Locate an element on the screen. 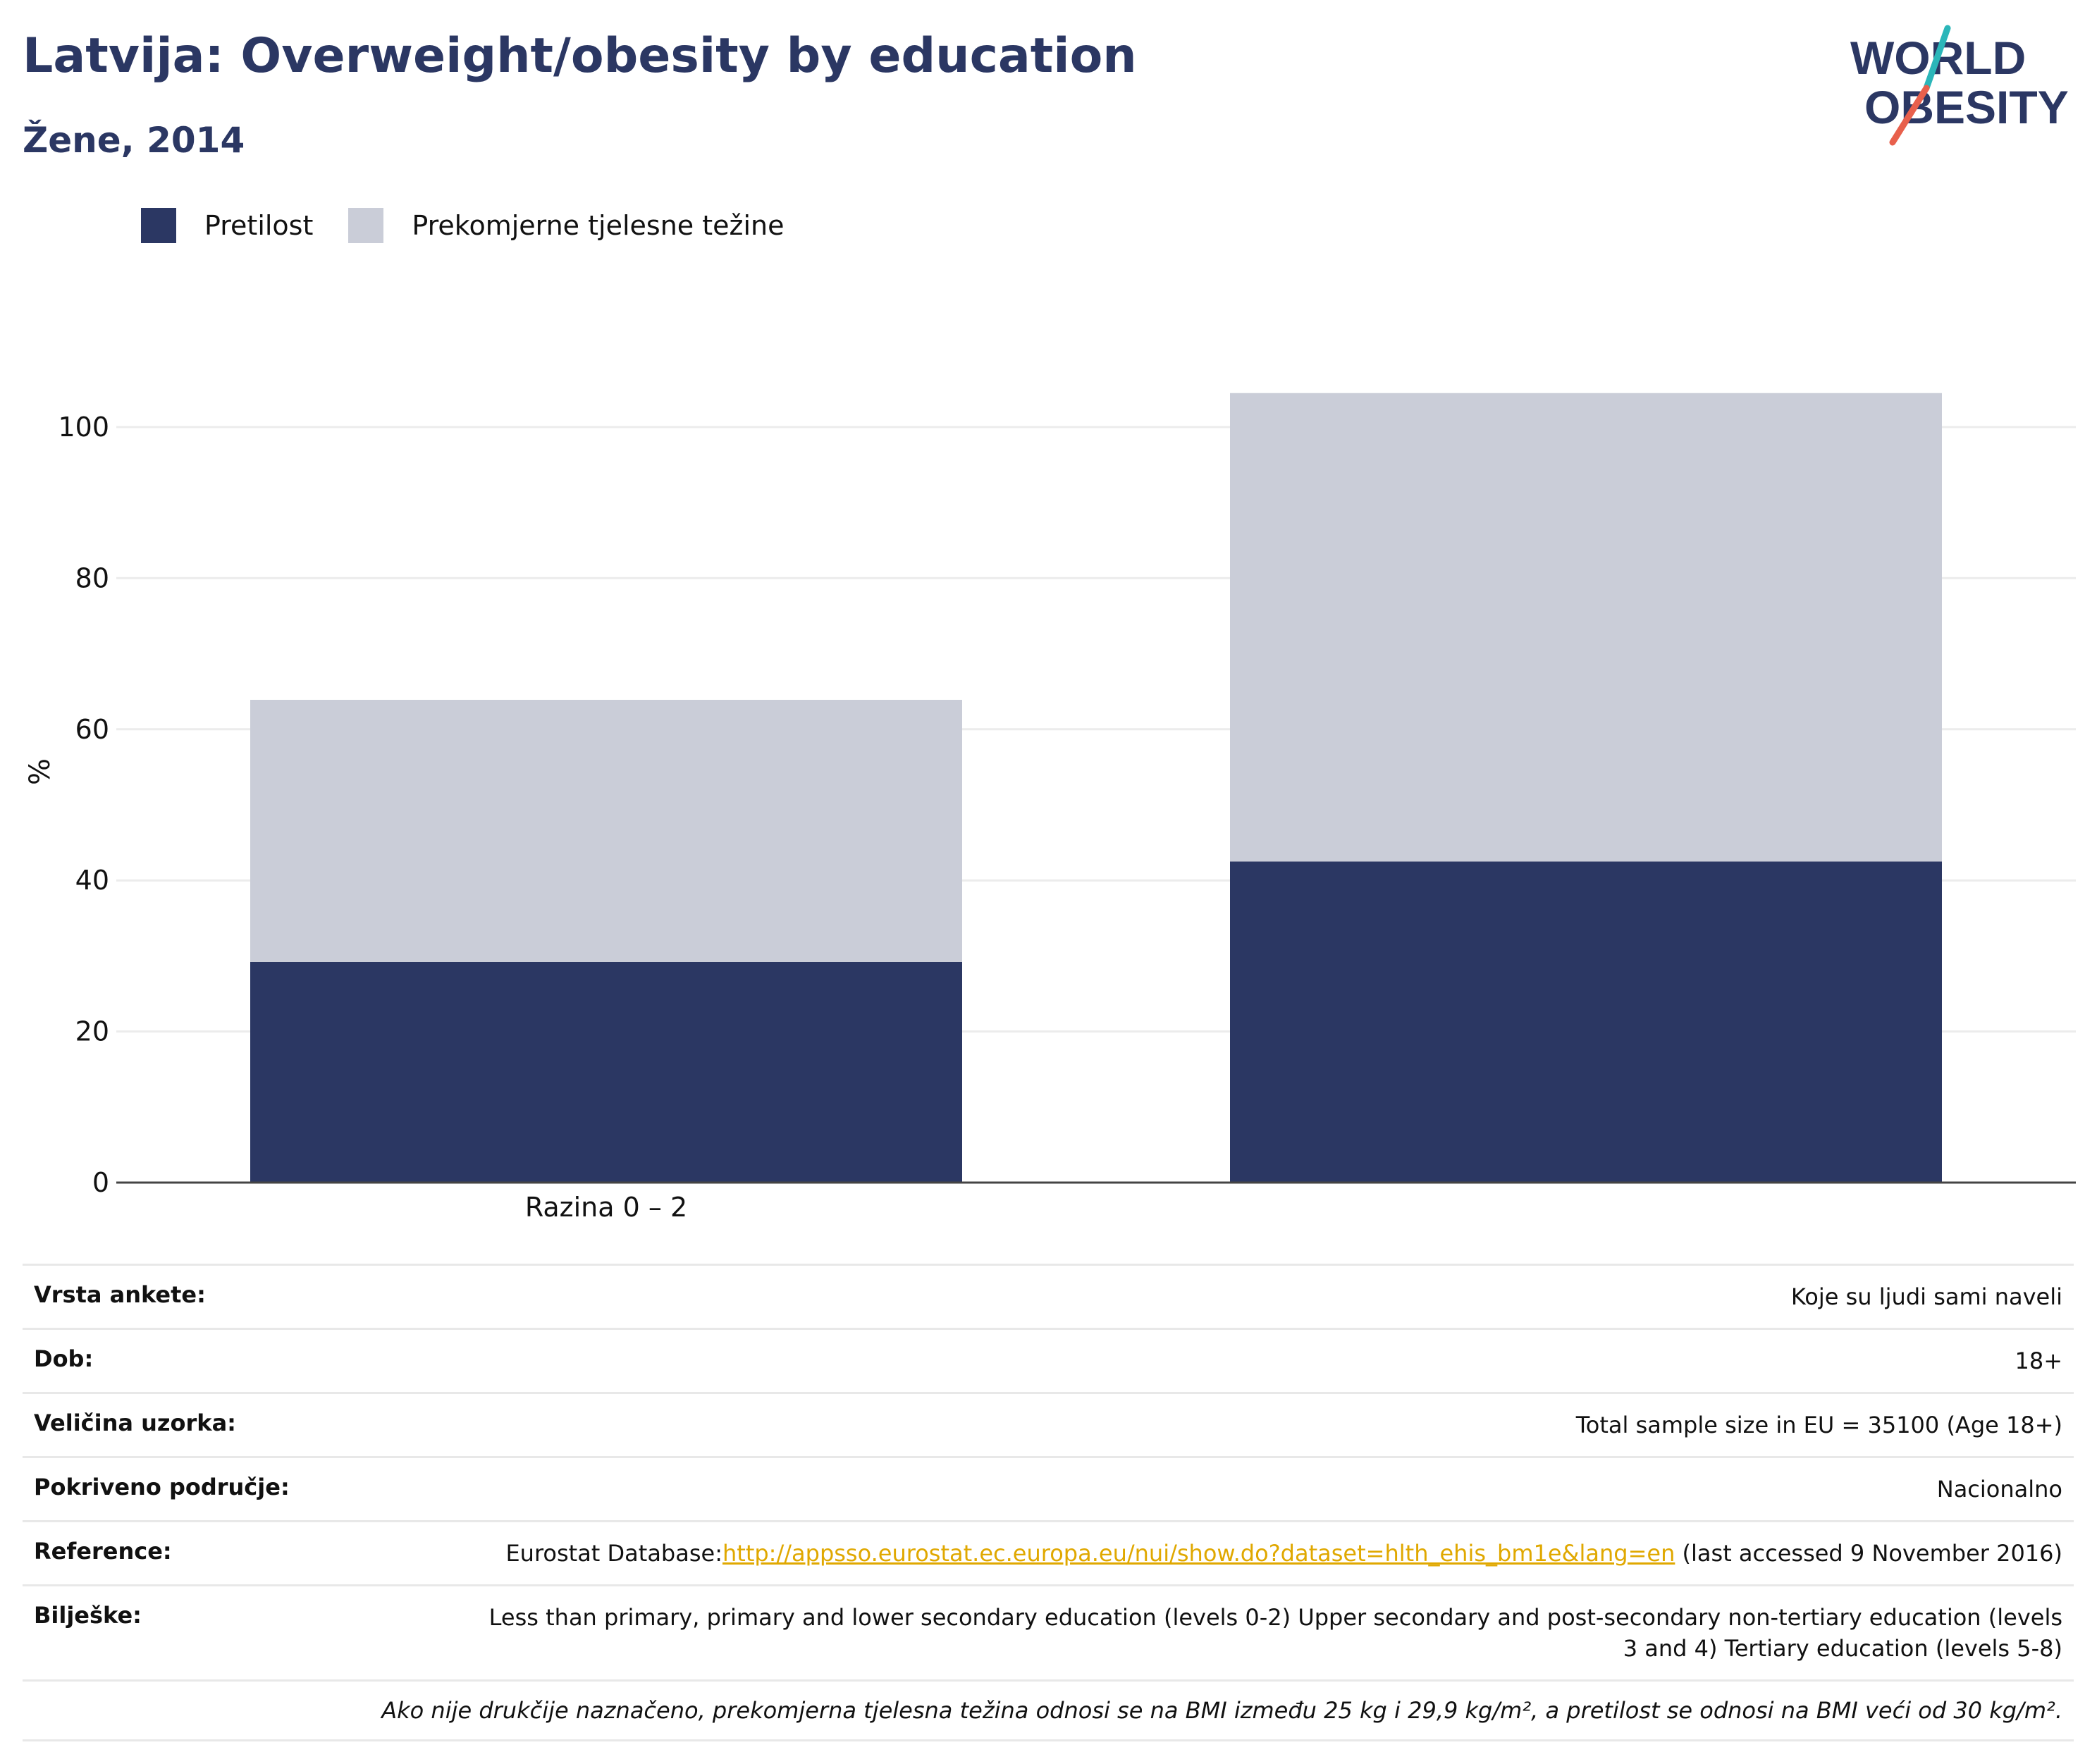  world-obesity-logo: WORLD OBESITY is located at coordinates (1959, 85).